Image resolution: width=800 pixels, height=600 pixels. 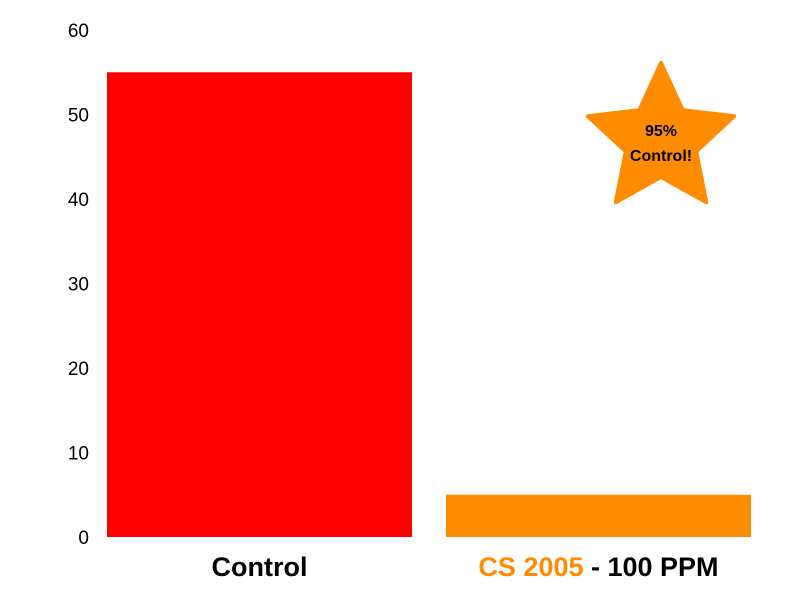 What do you see at coordinates (598, 515) in the screenshot?
I see `bar-cs-2005` at bounding box center [598, 515].